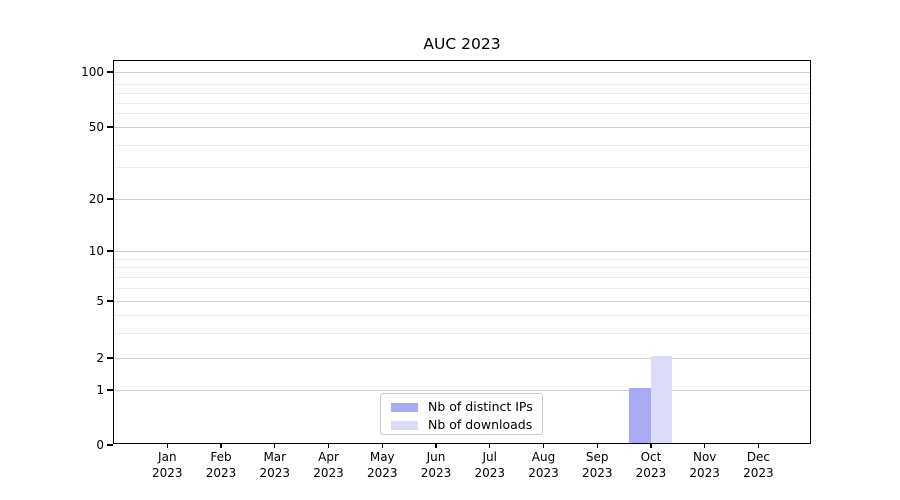 The image size is (900, 500). What do you see at coordinates (167, 465) in the screenshot?
I see `x-tick-label: Jan 2023` at bounding box center [167, 465].